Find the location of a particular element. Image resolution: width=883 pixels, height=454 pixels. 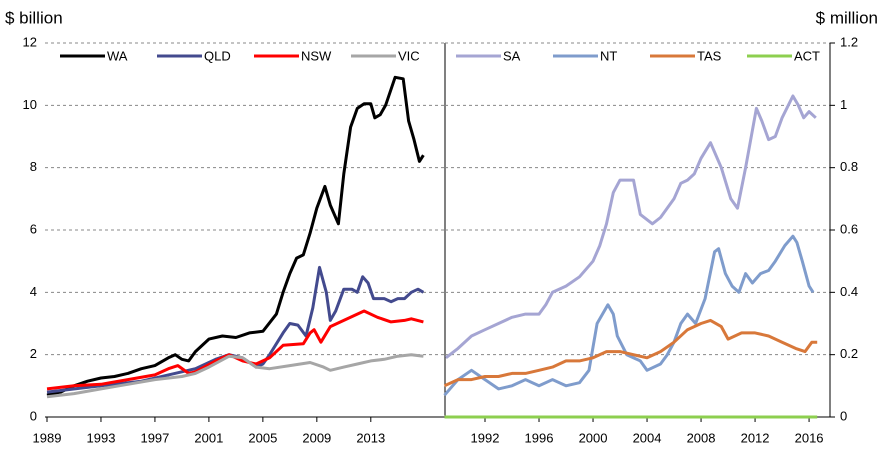

legend-label: TAS is located at coordinates (709, 55).